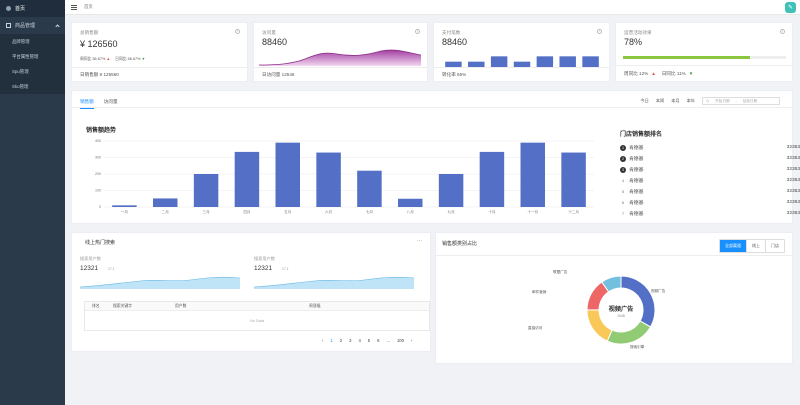 This screenshot has height=405, width=800. What do you see at coordinates (269, 32) in the screenshot?
I see `stat-title: 访问量` at bounding box center [269, 32].